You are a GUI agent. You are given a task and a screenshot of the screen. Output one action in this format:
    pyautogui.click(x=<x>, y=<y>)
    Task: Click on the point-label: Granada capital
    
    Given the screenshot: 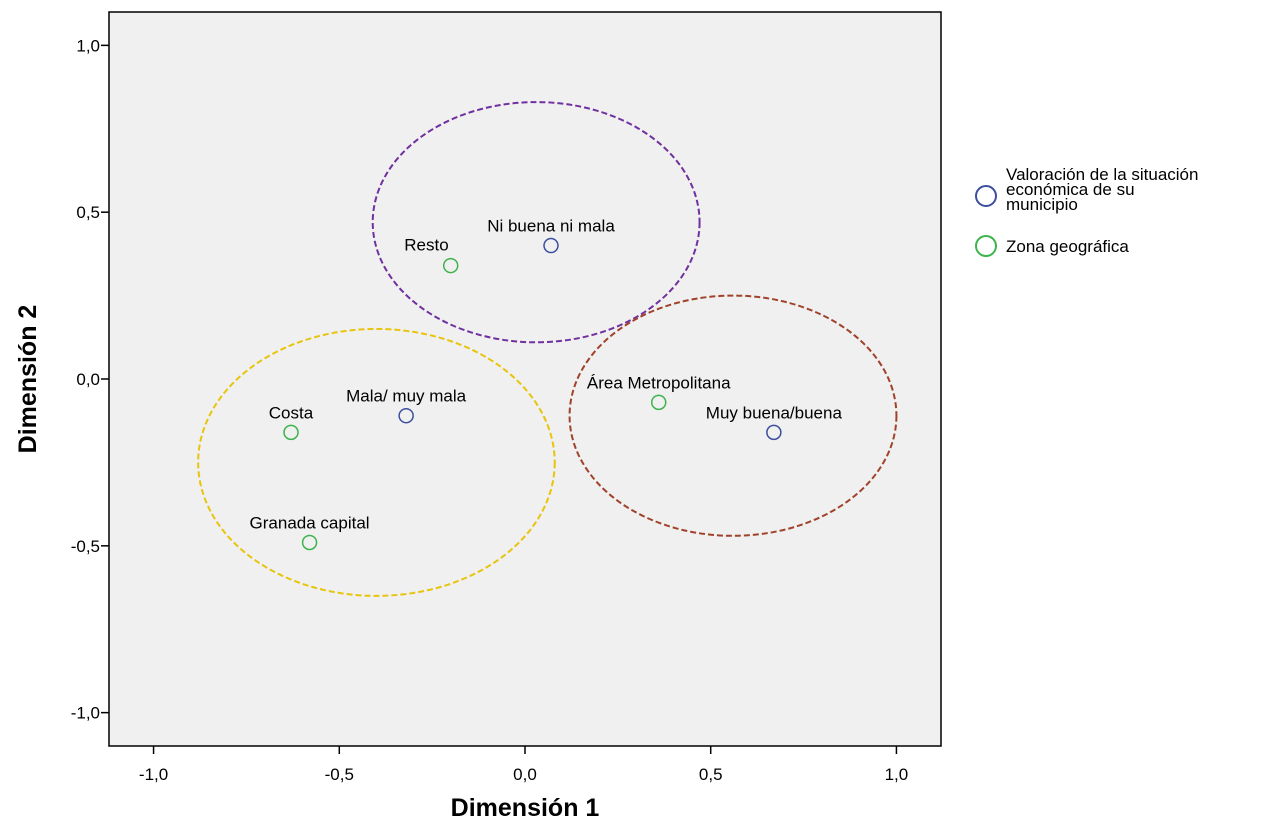 What is the action you would take?
    pyautogui.click(x=310, y=522)
    